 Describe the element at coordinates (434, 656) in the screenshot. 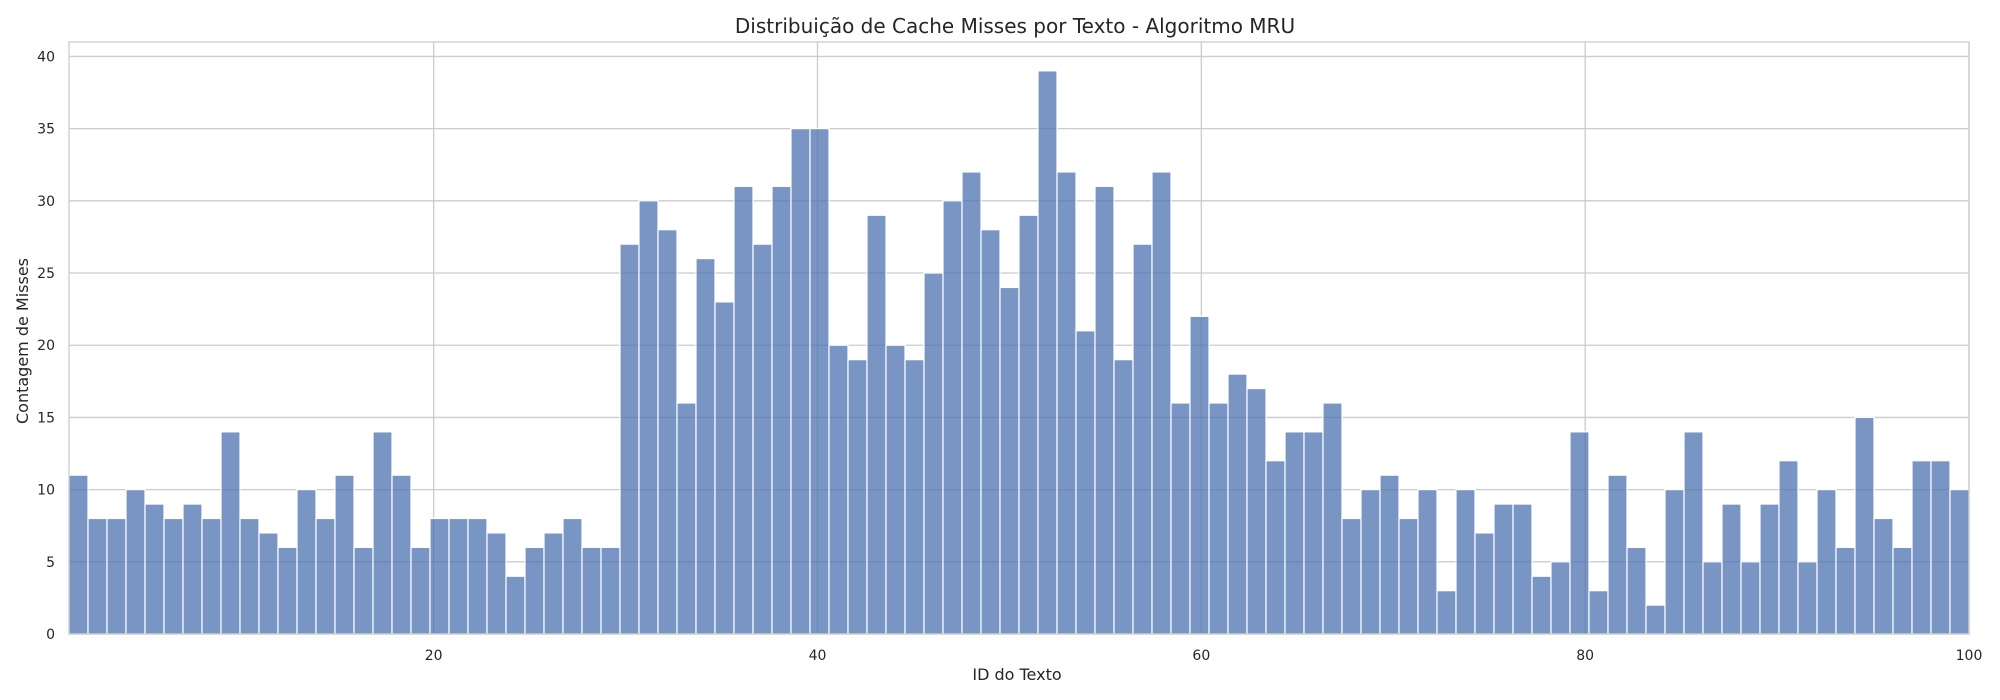

I see `x-tick-label: 20` at that location.